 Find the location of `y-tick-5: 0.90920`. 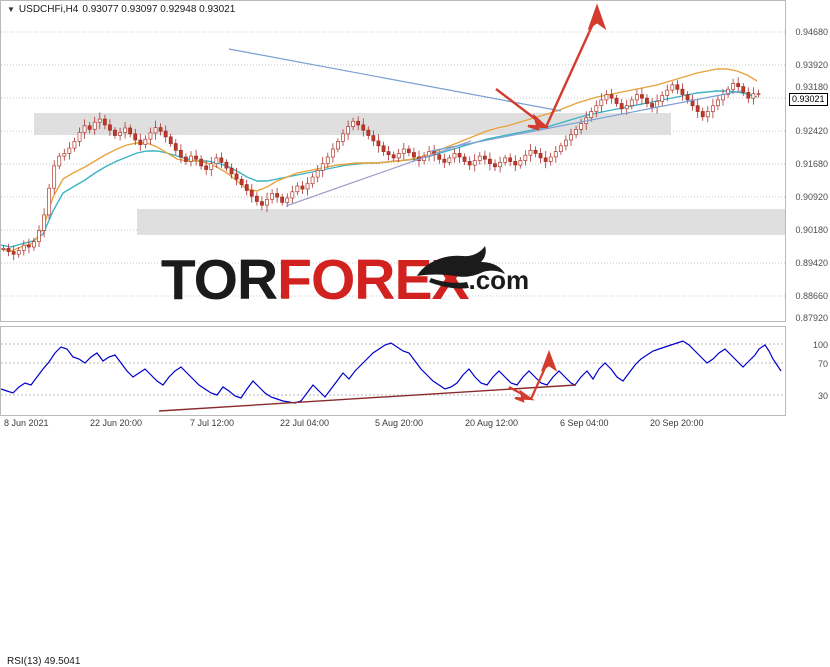

y-tick-5: 0.90920 is located at coordinates (811, 197).